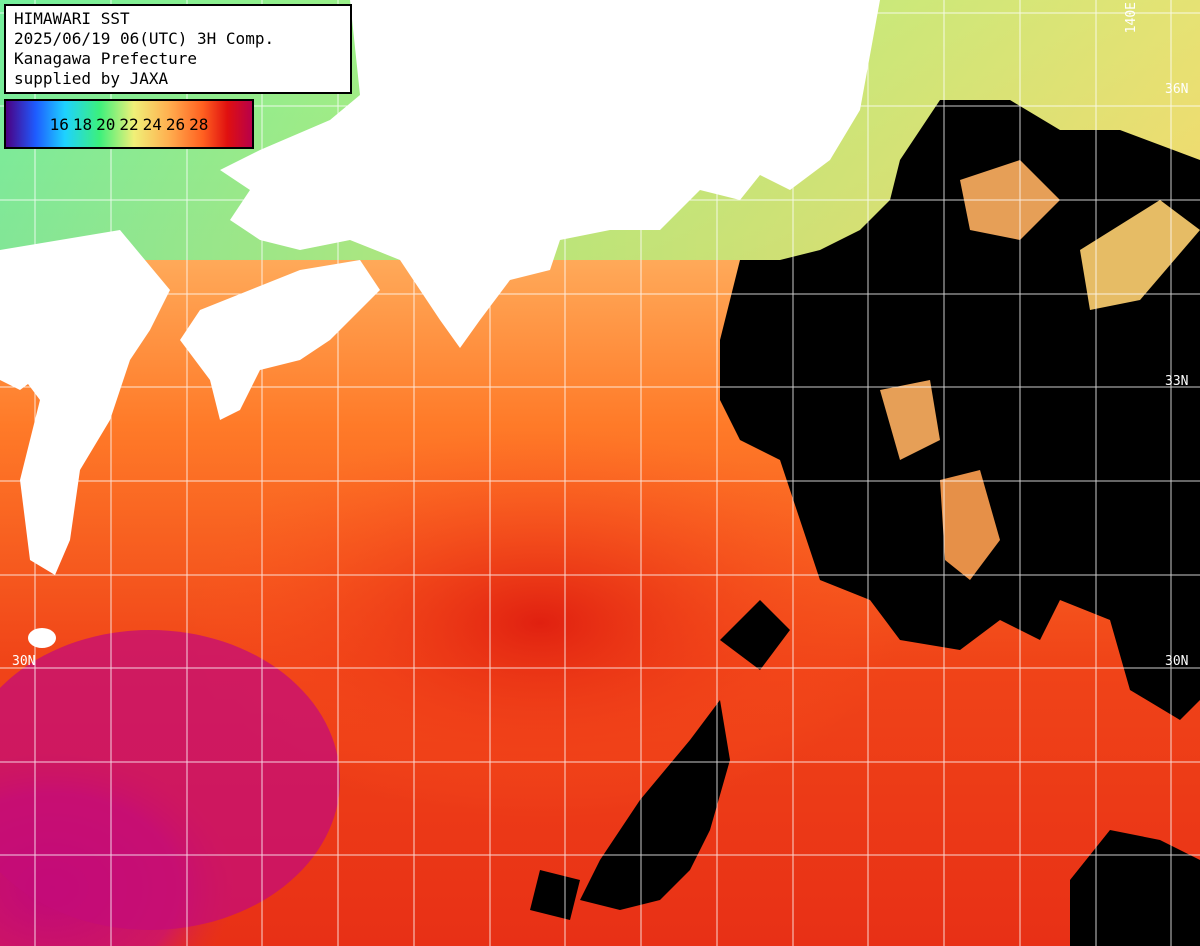 Image resolution: width=1200 pixels, height=946 pixels. I want to click on legend-tick: 22, so click(129, 124).